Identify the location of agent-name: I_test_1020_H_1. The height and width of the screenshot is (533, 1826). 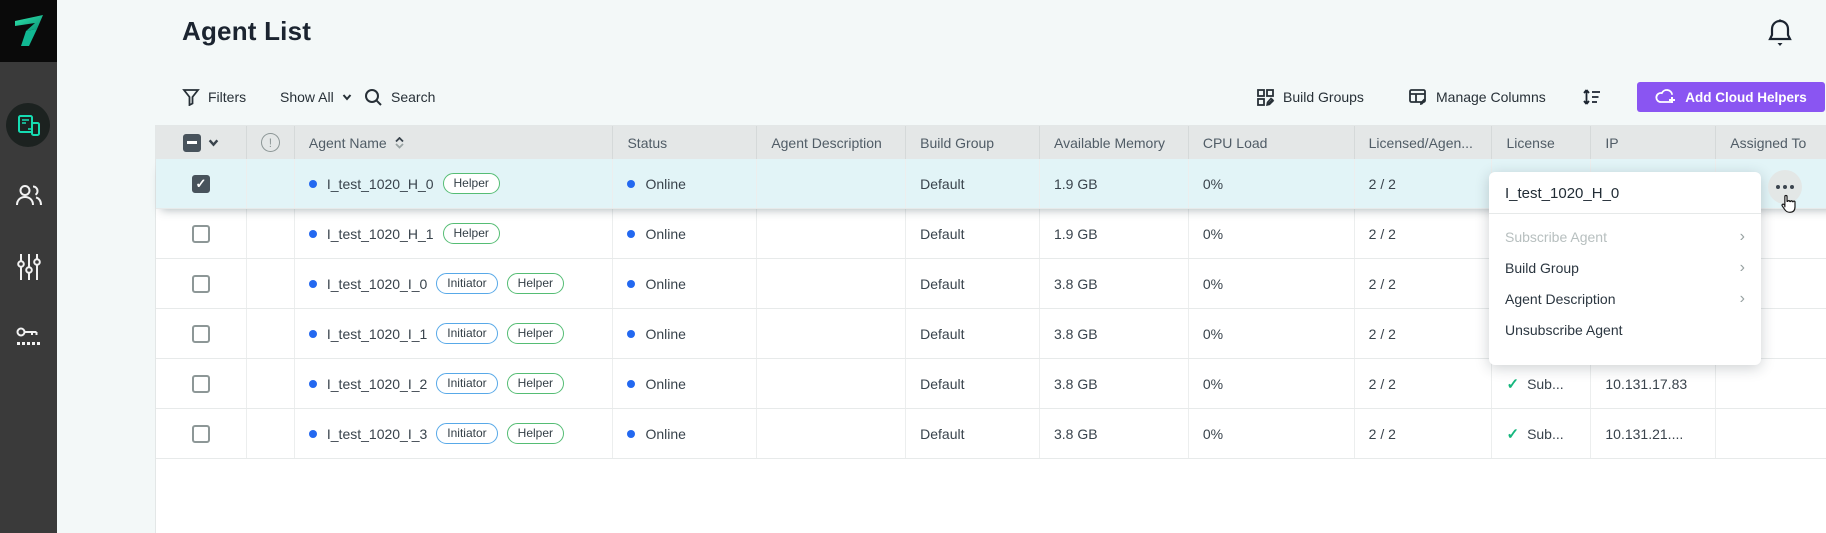
(380, 233).